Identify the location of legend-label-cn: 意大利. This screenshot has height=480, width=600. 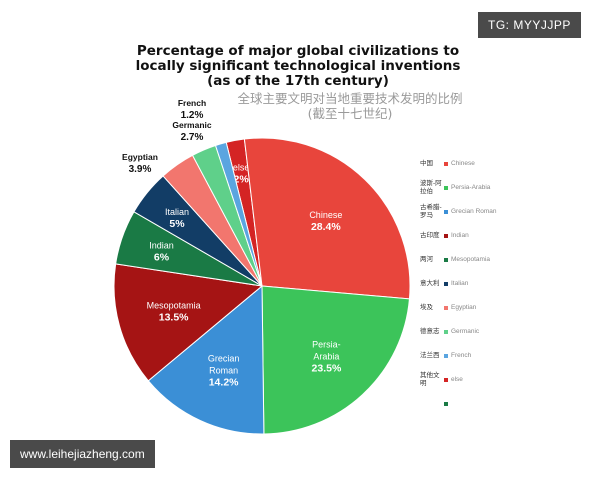
(430, 283).